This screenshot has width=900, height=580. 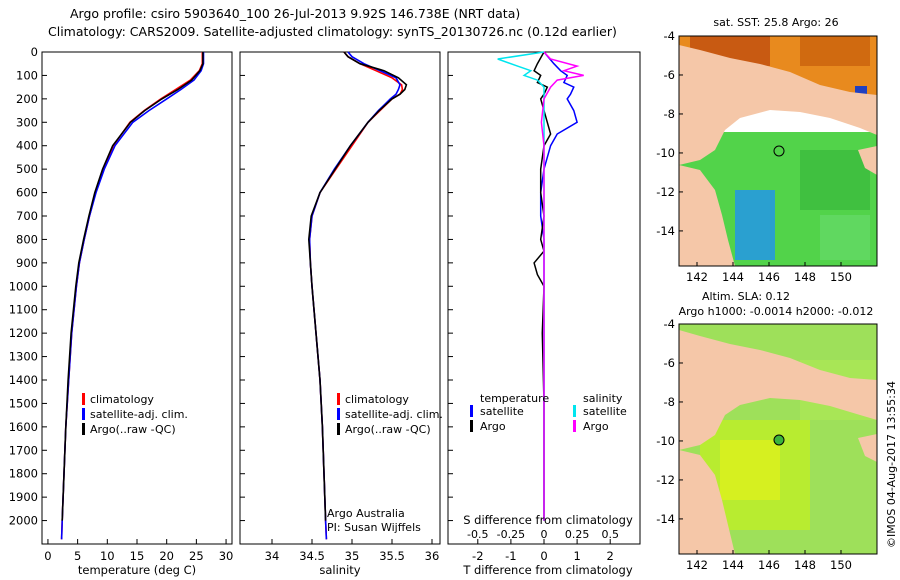 I want to click on legend-label: satellite-adj. clim., so click(x=394, y=414).